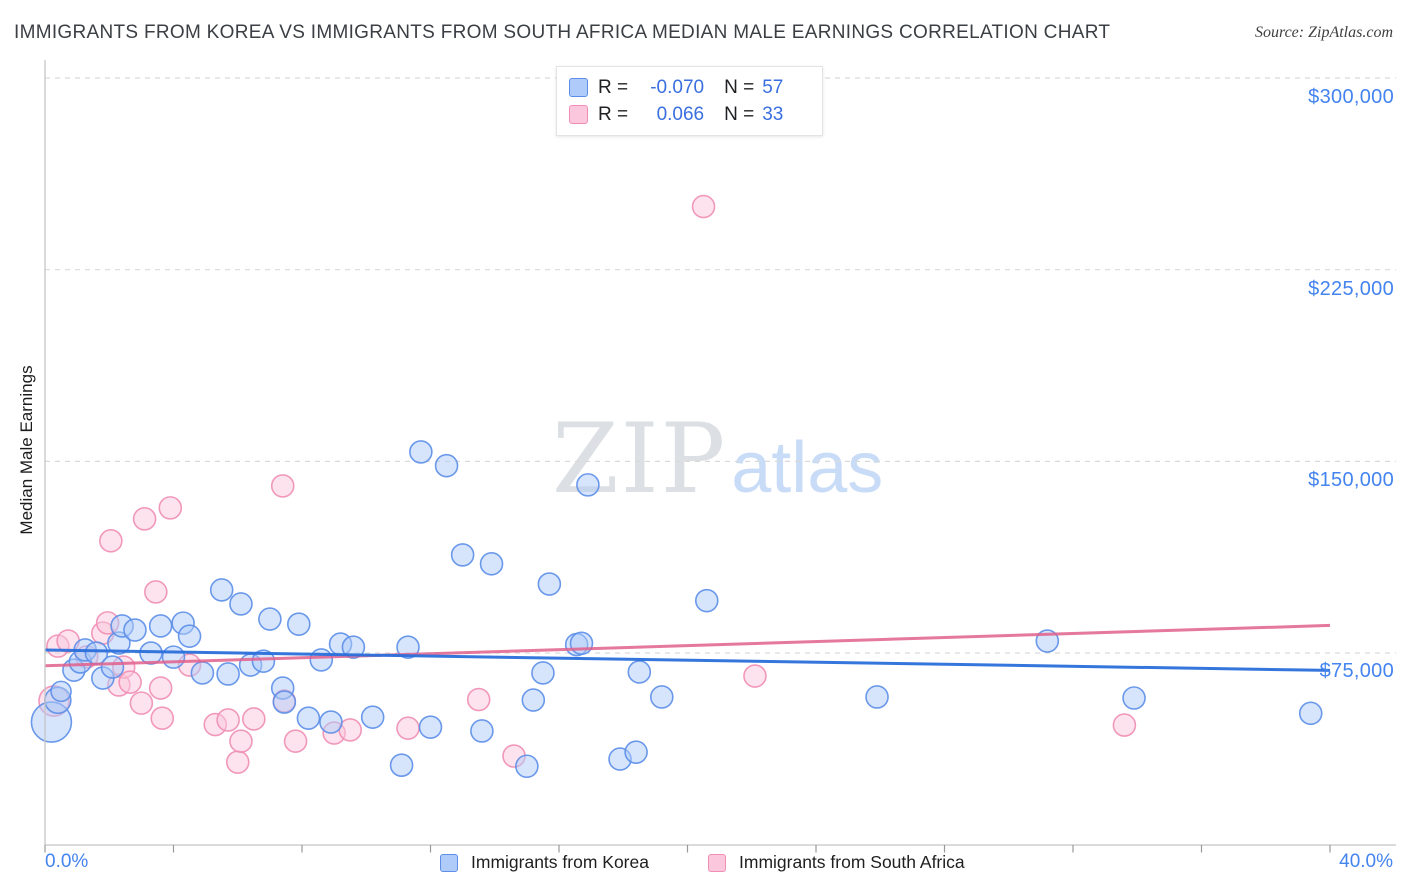  I want to click on legend-label-south-africa: Immigrants from South Africa, so click(852, 862).